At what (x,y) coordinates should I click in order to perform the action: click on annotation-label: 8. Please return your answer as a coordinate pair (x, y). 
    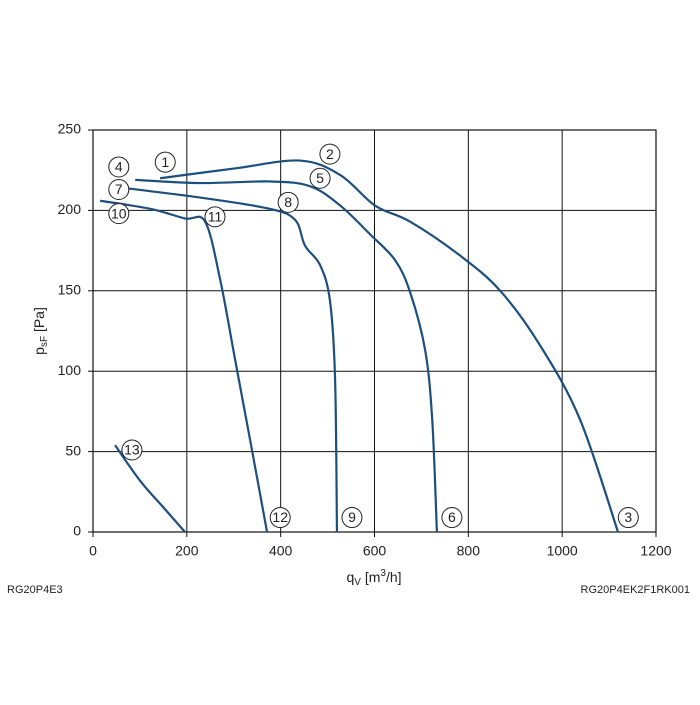
    Looking at the image, I should click on (288, 202).